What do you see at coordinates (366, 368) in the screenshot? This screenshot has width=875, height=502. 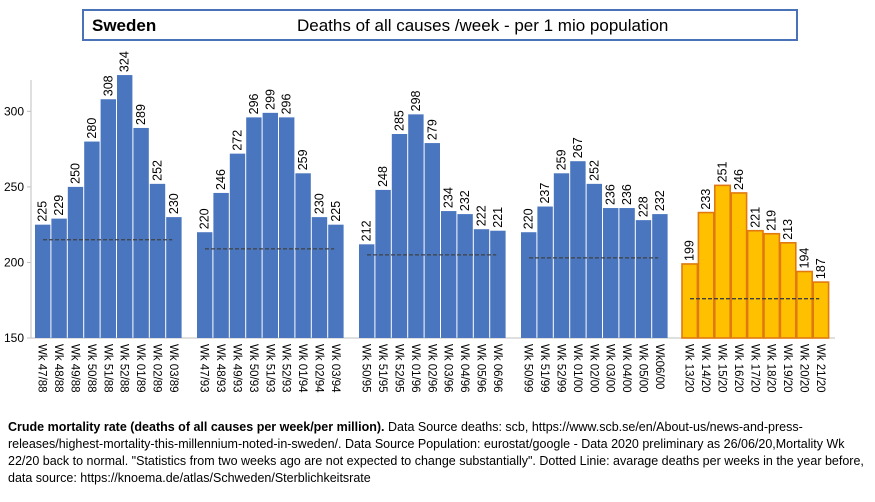 I see `x-tick-label: Wk 50/95` at bounding box center [366, 368].